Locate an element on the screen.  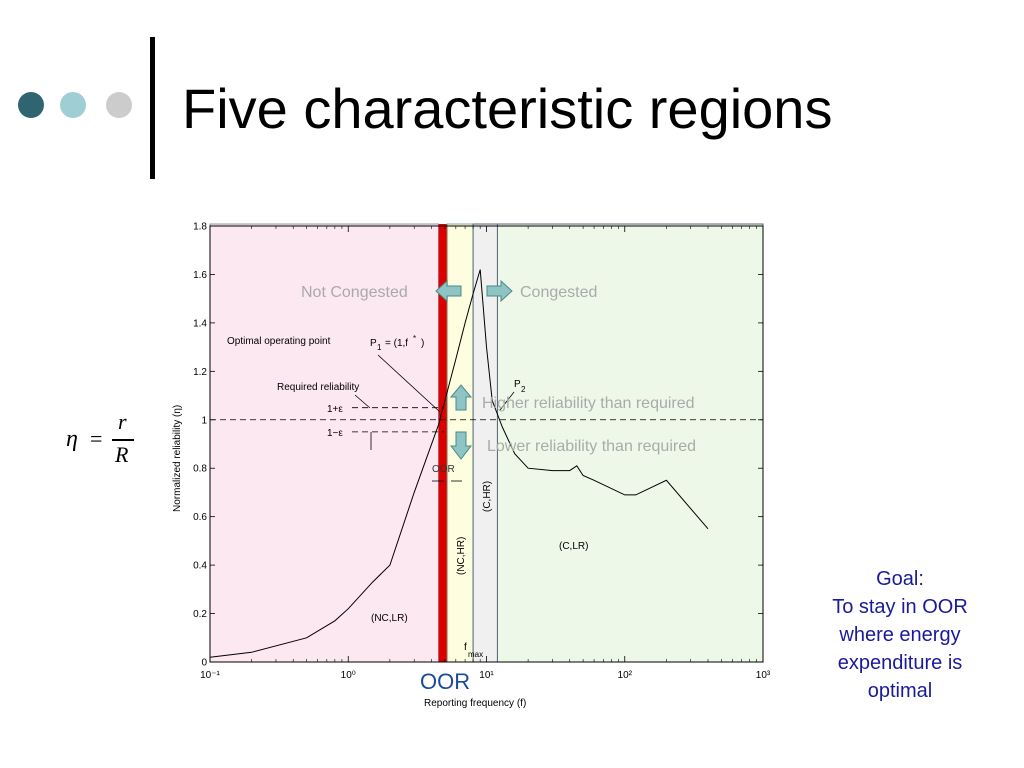
annotation-oor-small: OOR is located at coordinates (443, 469).